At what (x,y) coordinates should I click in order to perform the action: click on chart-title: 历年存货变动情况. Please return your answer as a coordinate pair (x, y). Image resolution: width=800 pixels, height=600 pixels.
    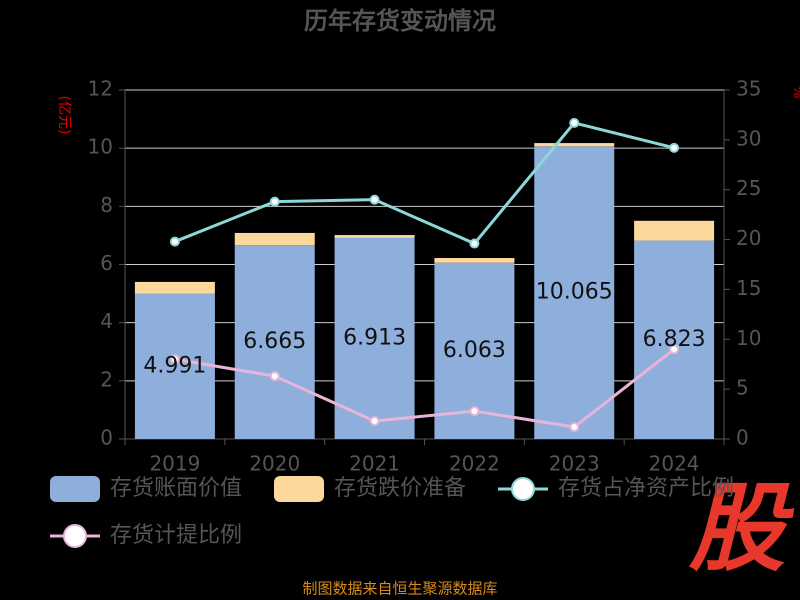
    Looking at the image, I should click on (400, 21).